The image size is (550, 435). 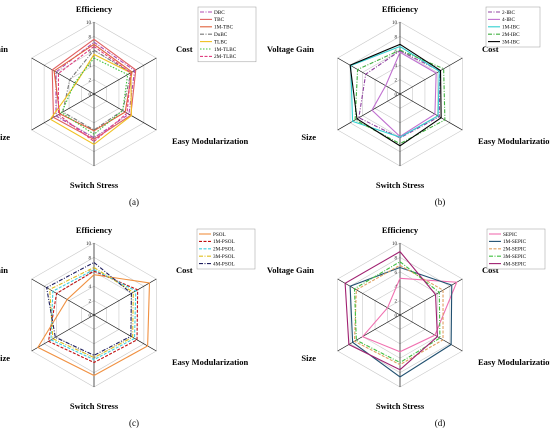 What do you see at coordinates (511, 42) in the screenshot?
I see `legend-label: 3M-IBC` at bounding box center [511, 42].